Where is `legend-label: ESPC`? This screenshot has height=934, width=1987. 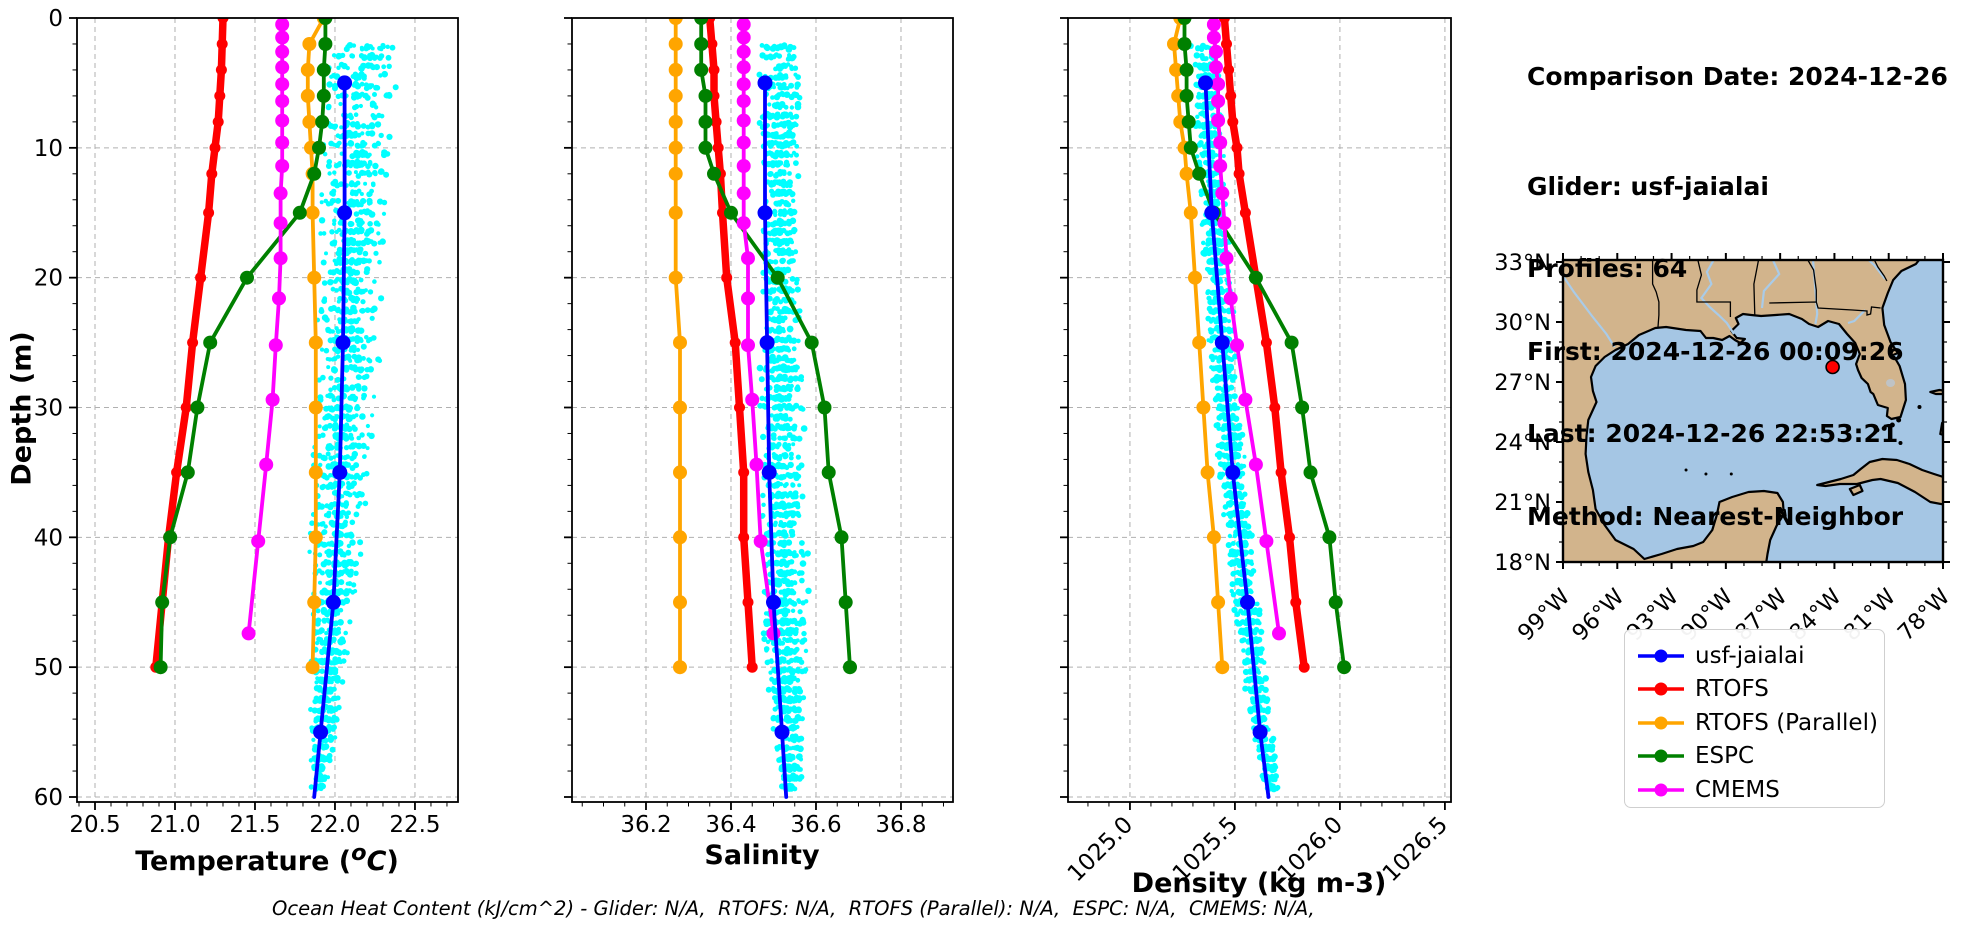
legend-label: ESPC is located at coordinates (1725, 756).